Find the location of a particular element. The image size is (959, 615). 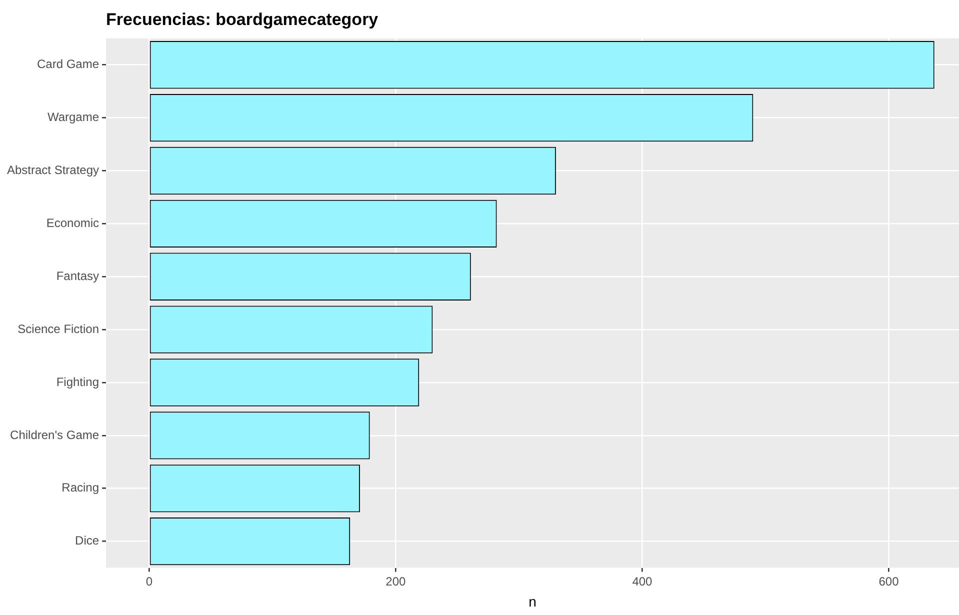

y-tick-label: Science Fiction is located at coordinates (59, 329).